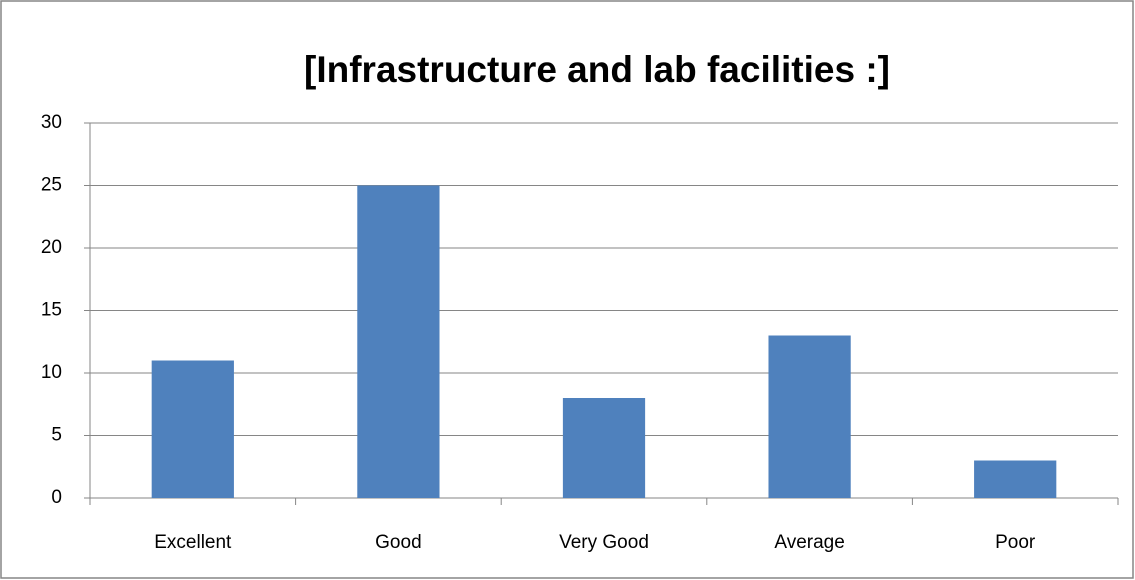 Image resolution: width=1135 pixels, height=580 pixels. What do you see at coordinates (1015, 542) in the screenshot?
I see `x-tick-label: Poor` at bounding box center [1015, 542].